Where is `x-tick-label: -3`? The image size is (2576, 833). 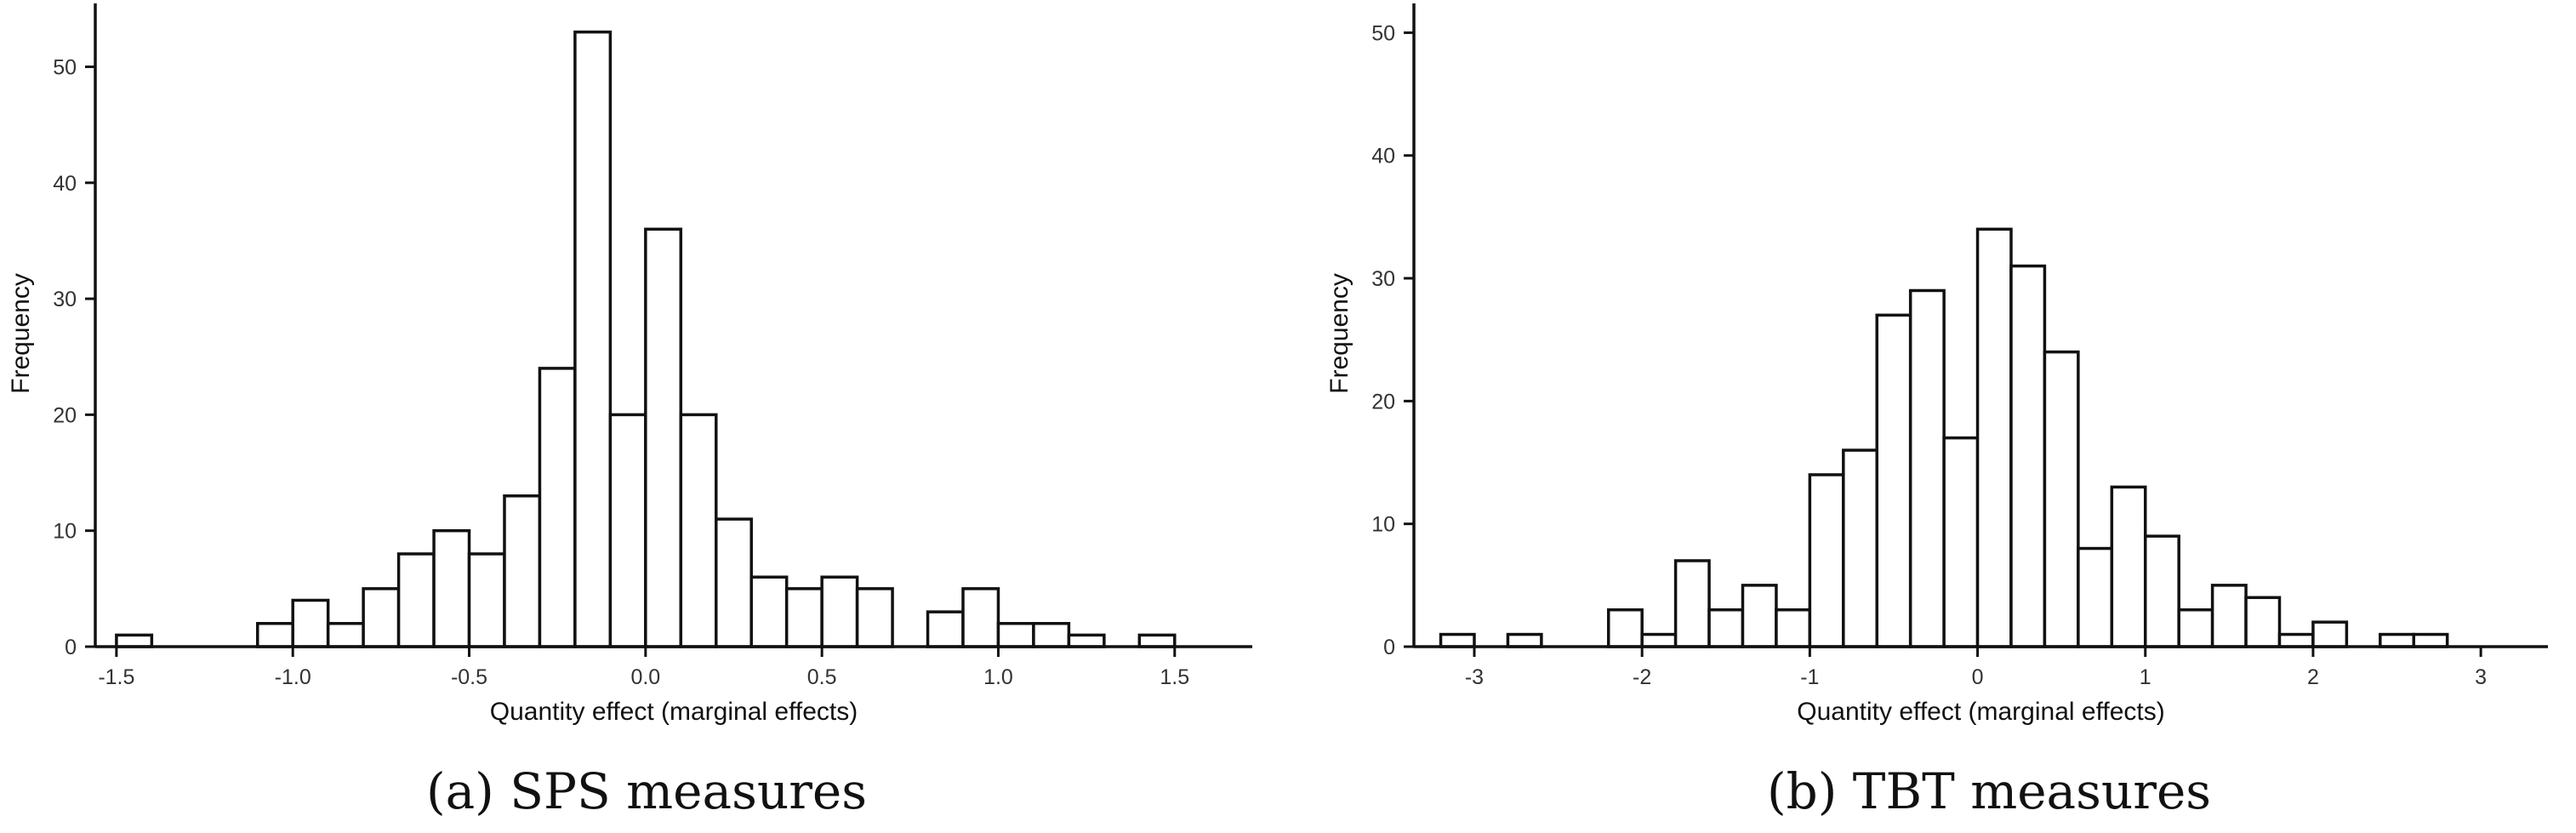
x-tick-label: -3 is located at coordinates (1474, 677).